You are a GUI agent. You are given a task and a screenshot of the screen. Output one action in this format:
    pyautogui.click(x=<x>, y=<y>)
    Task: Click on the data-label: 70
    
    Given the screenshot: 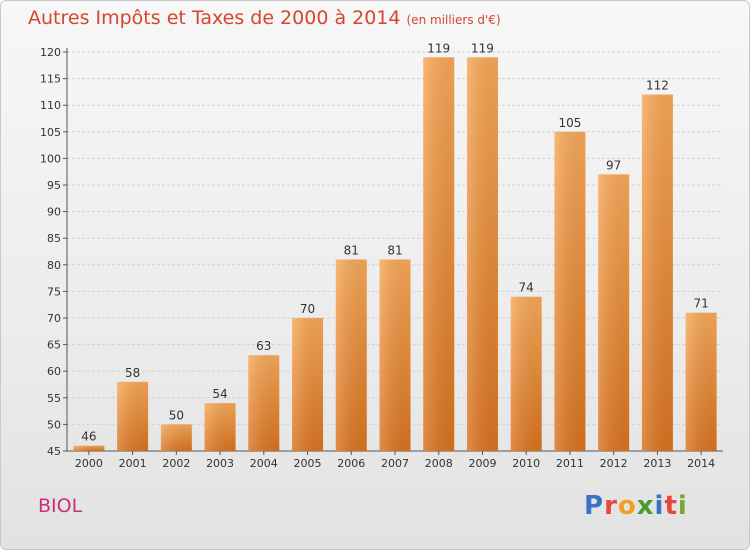 What is the action you would take?
    pyautogui.click(x=307, y=309)
    